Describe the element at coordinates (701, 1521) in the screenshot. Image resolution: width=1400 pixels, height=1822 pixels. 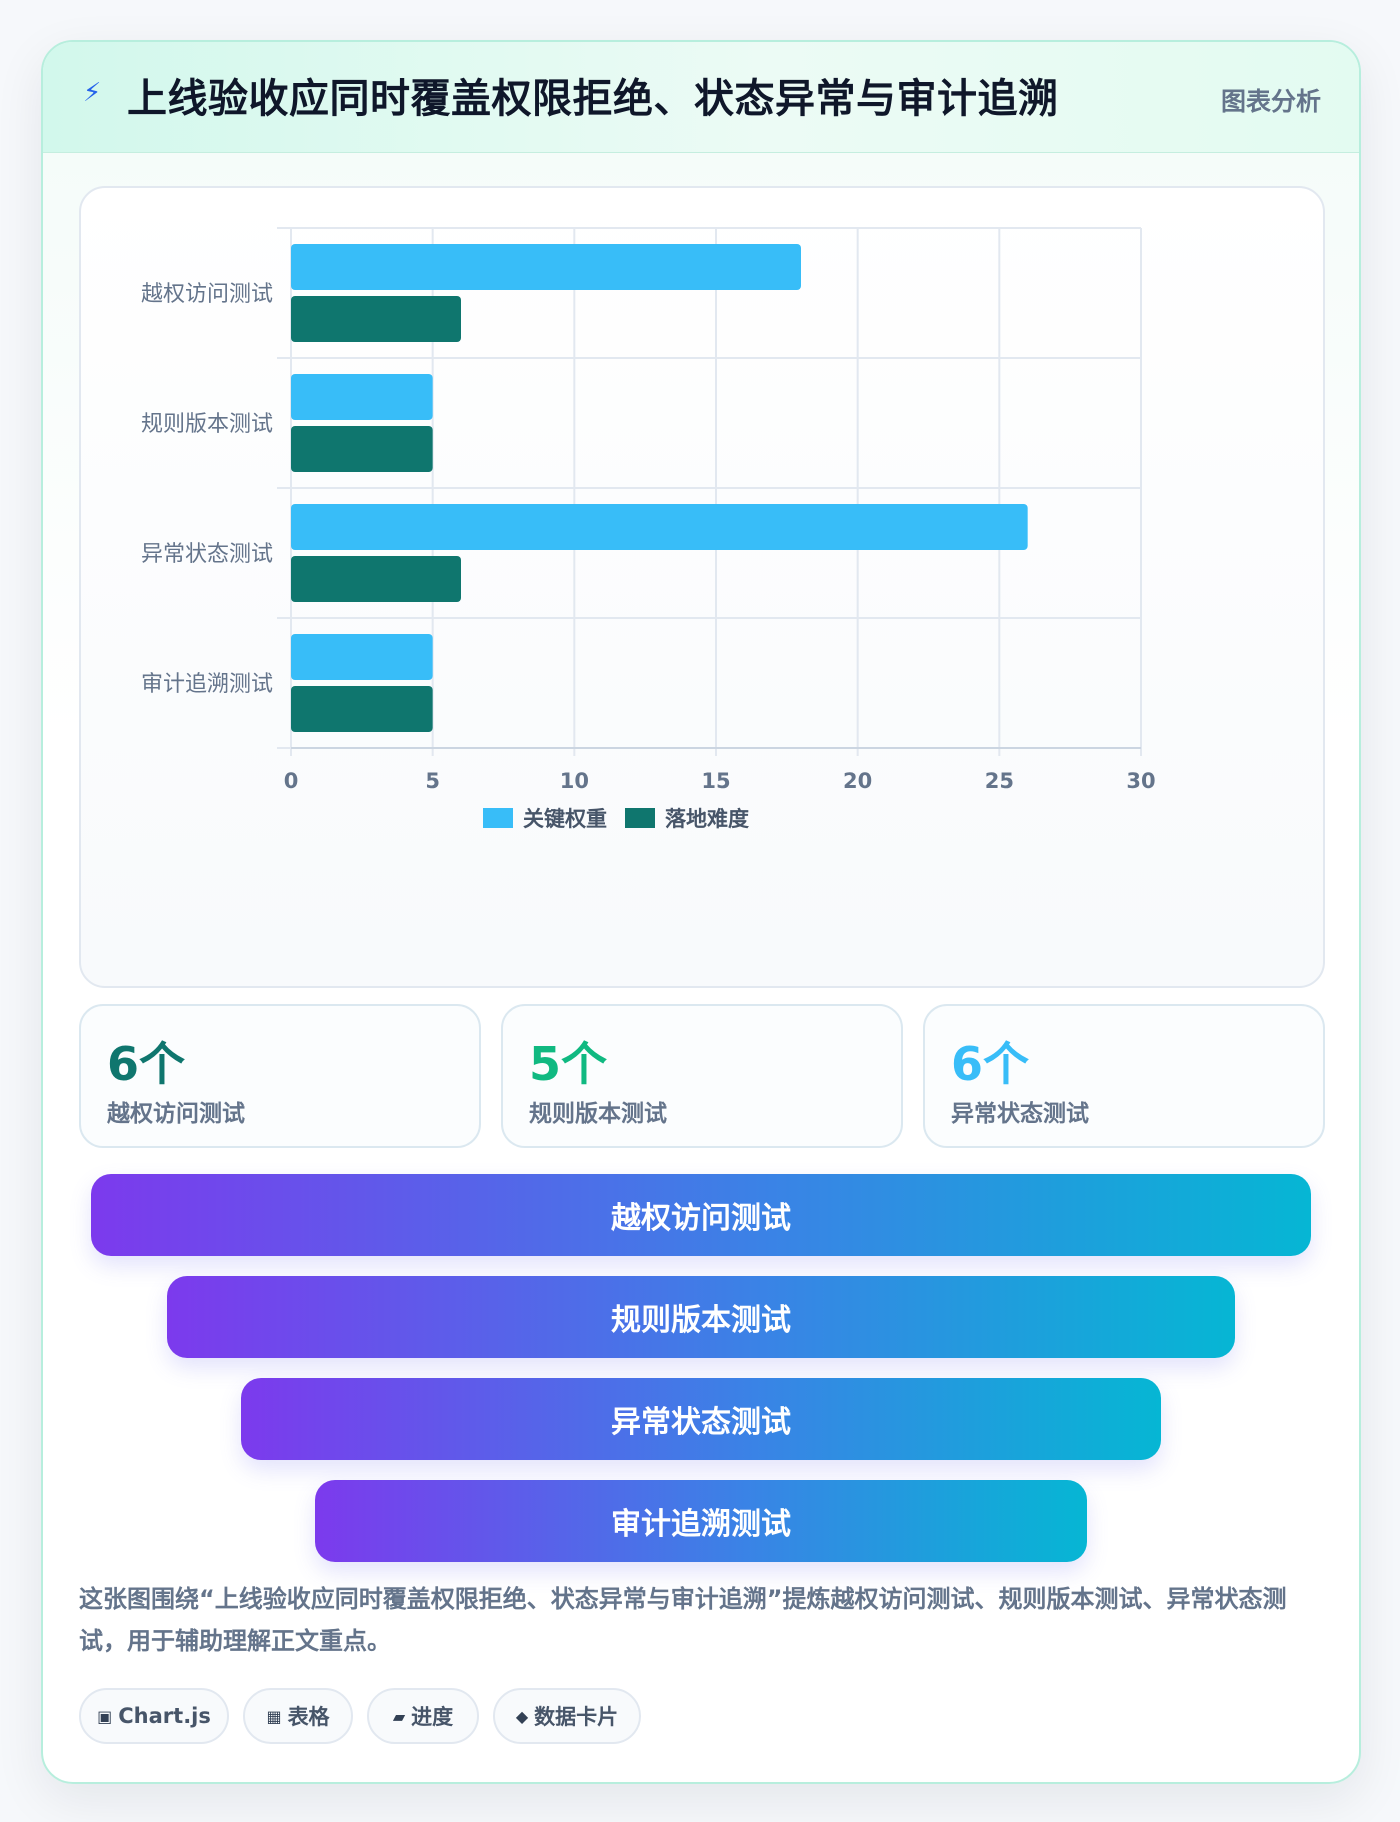
I see `funnel-step-4: 审计追溯测试` at that location.